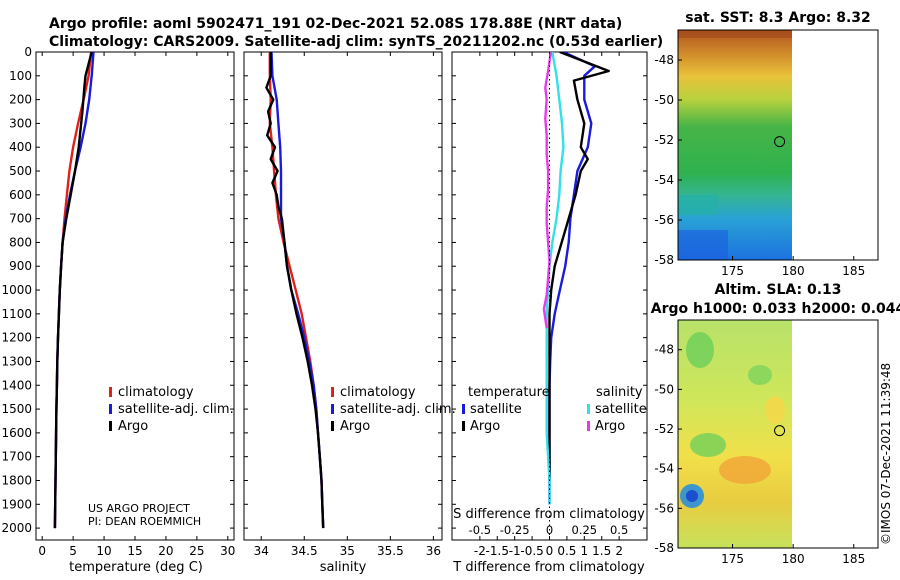  I want to click on x-tick-label: -1, so click(515, 551).